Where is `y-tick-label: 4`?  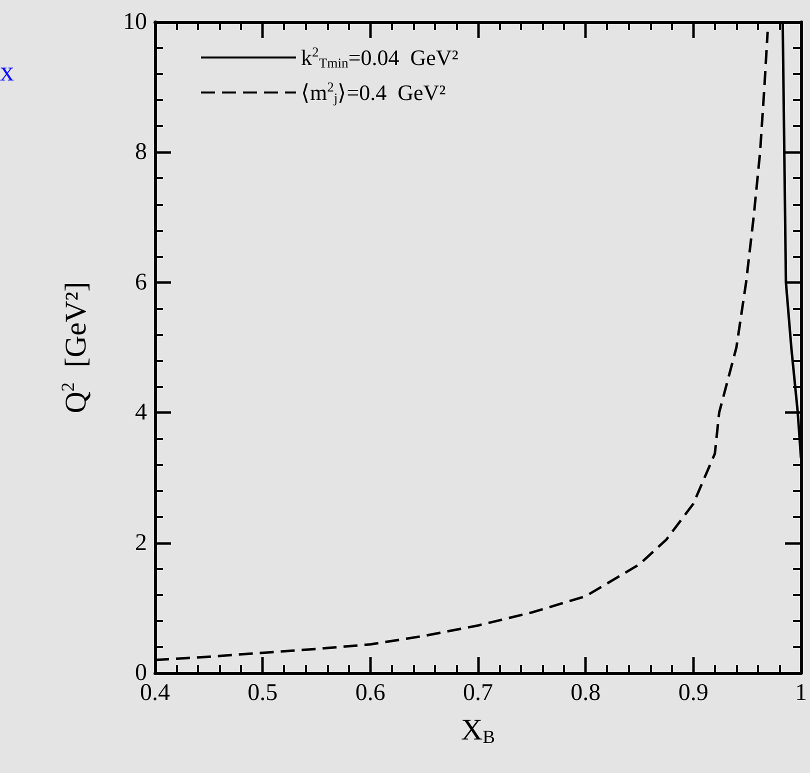
y-tick-label: 4 is located at coordinates (141, 413).